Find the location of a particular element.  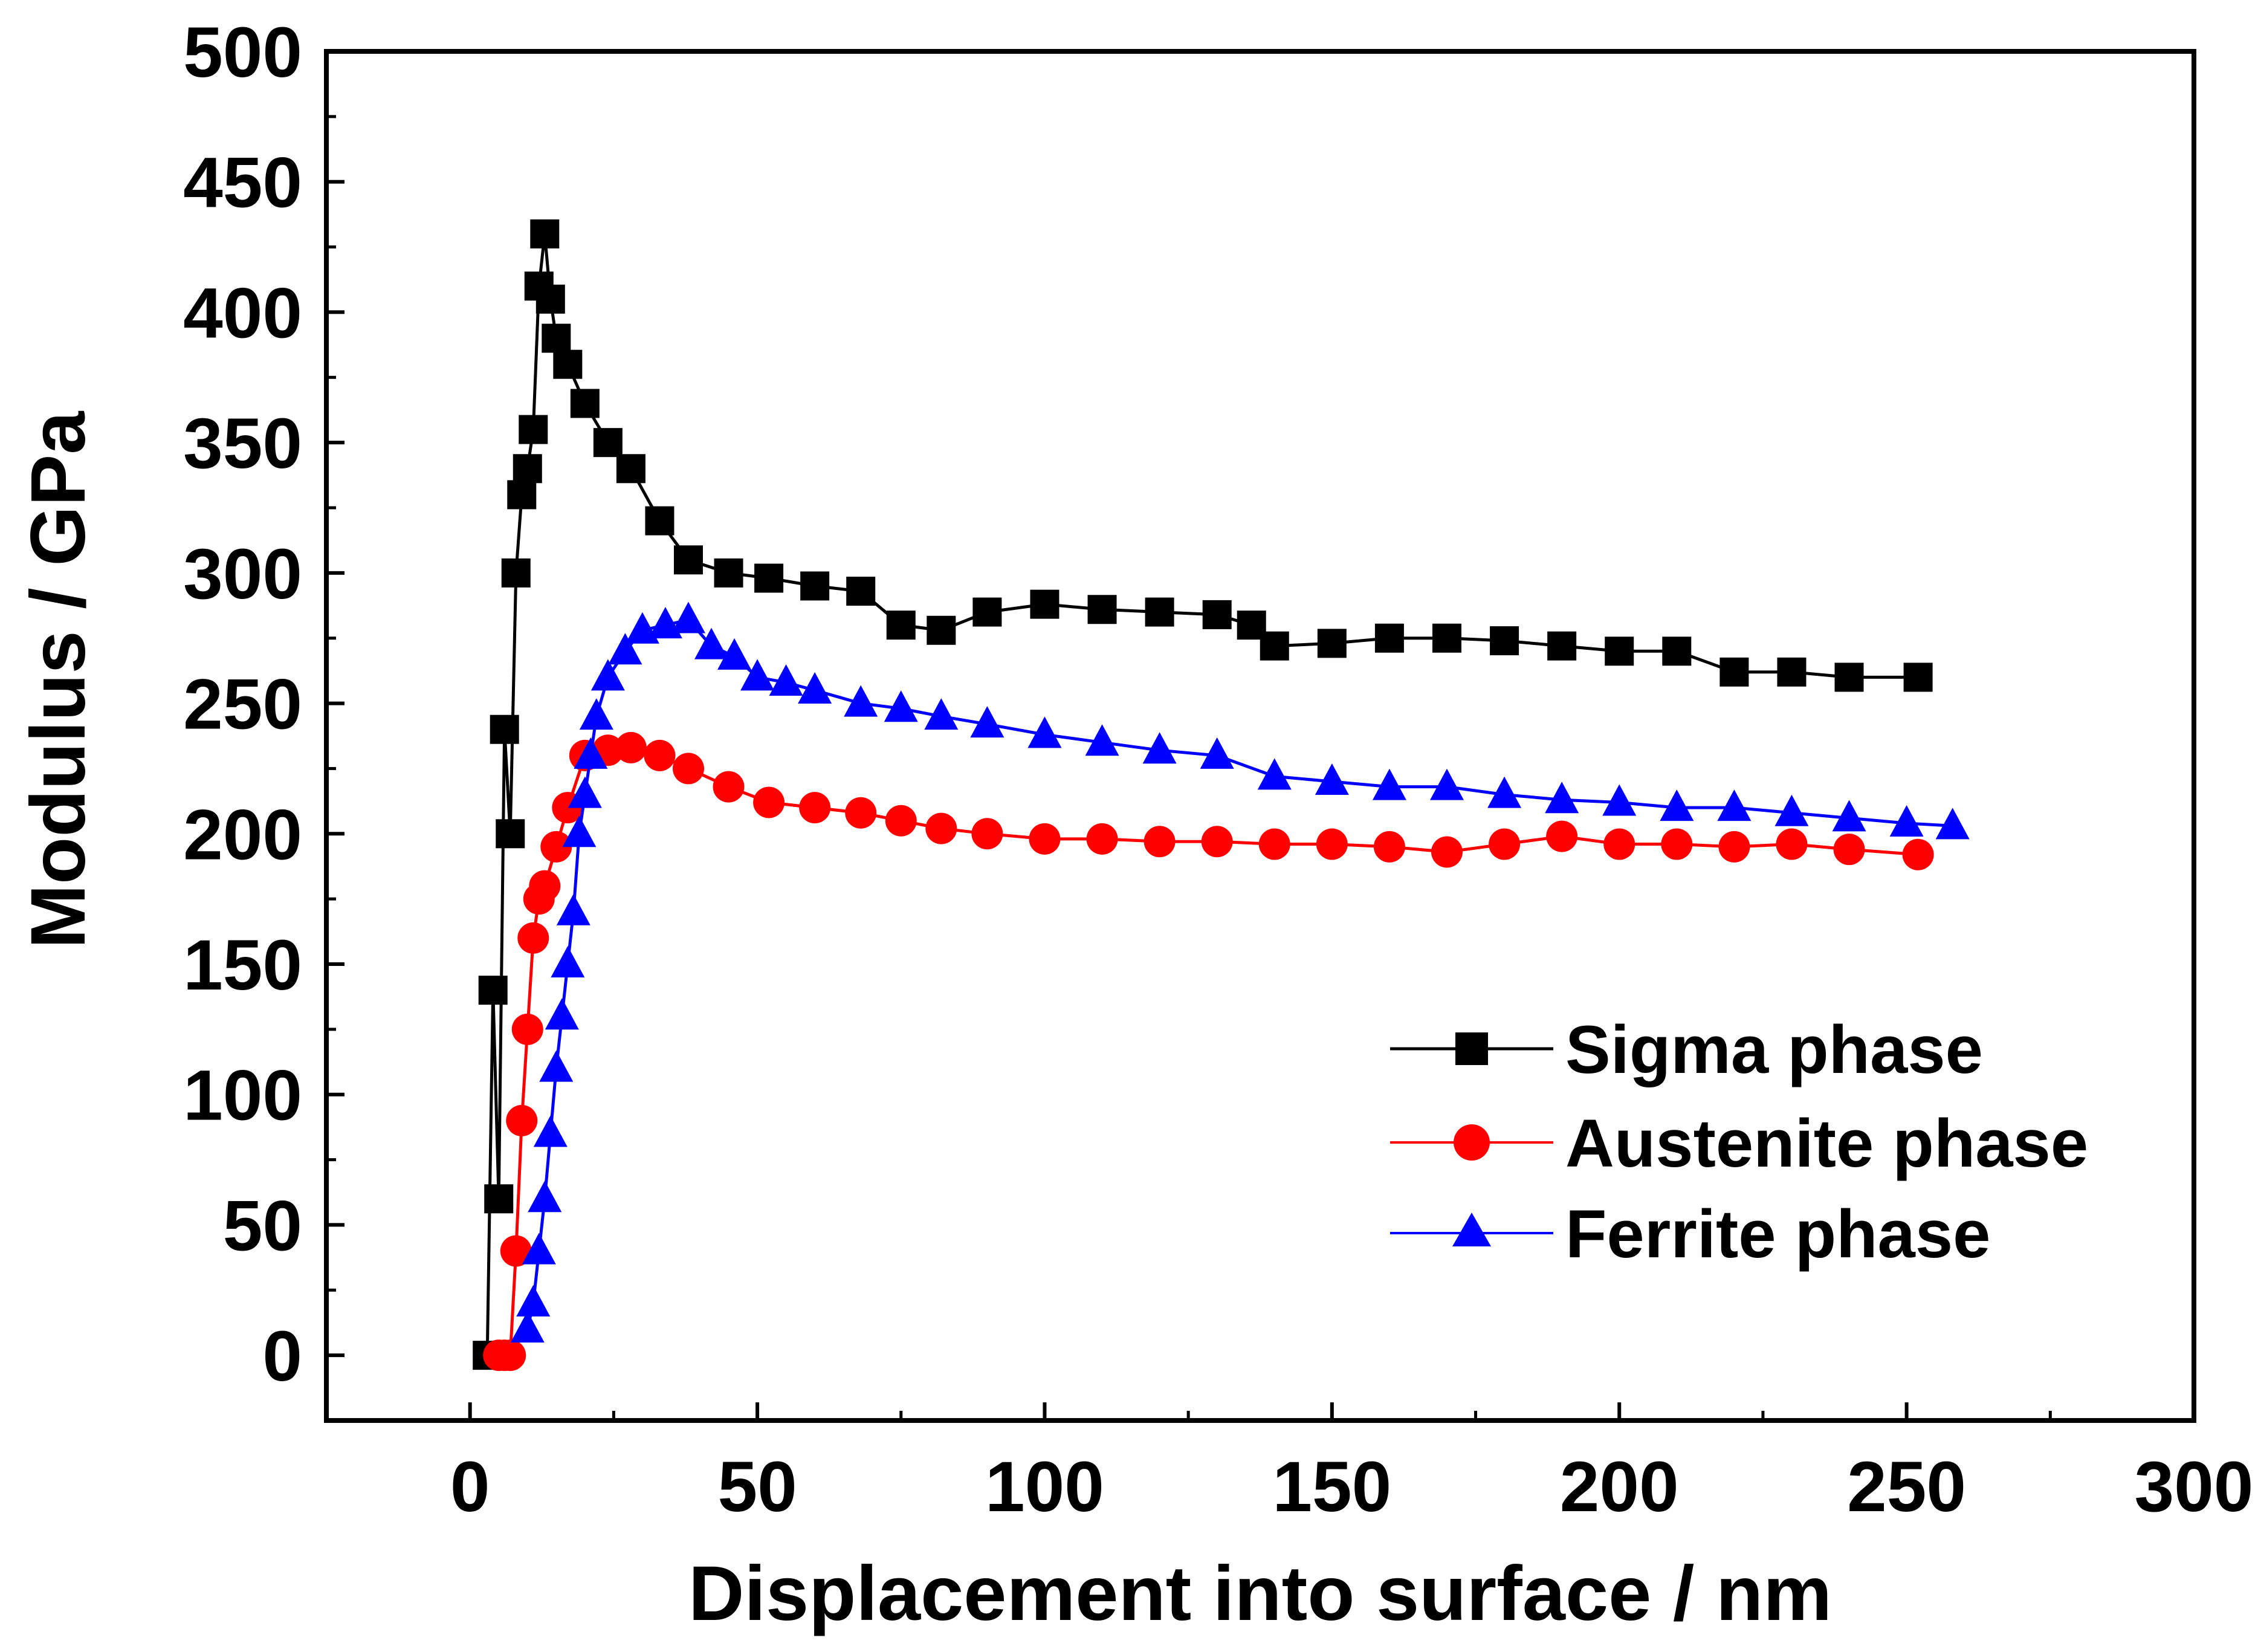

legend-marker-ferrite is located at coordinates (1471, 1230).